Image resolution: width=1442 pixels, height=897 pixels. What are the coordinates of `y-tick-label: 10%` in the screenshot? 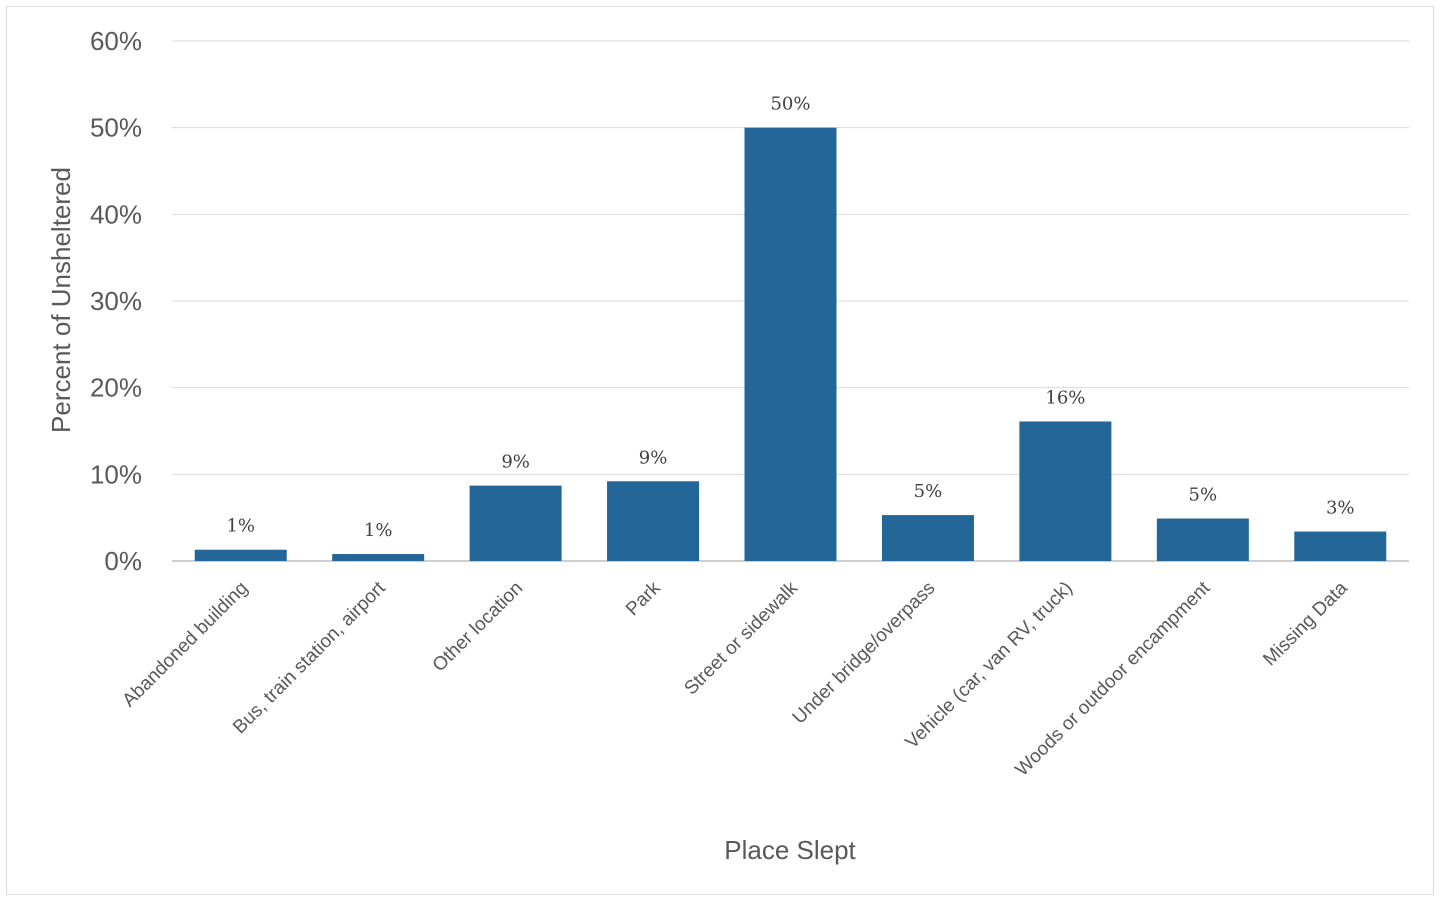 It's located at (116, 474).